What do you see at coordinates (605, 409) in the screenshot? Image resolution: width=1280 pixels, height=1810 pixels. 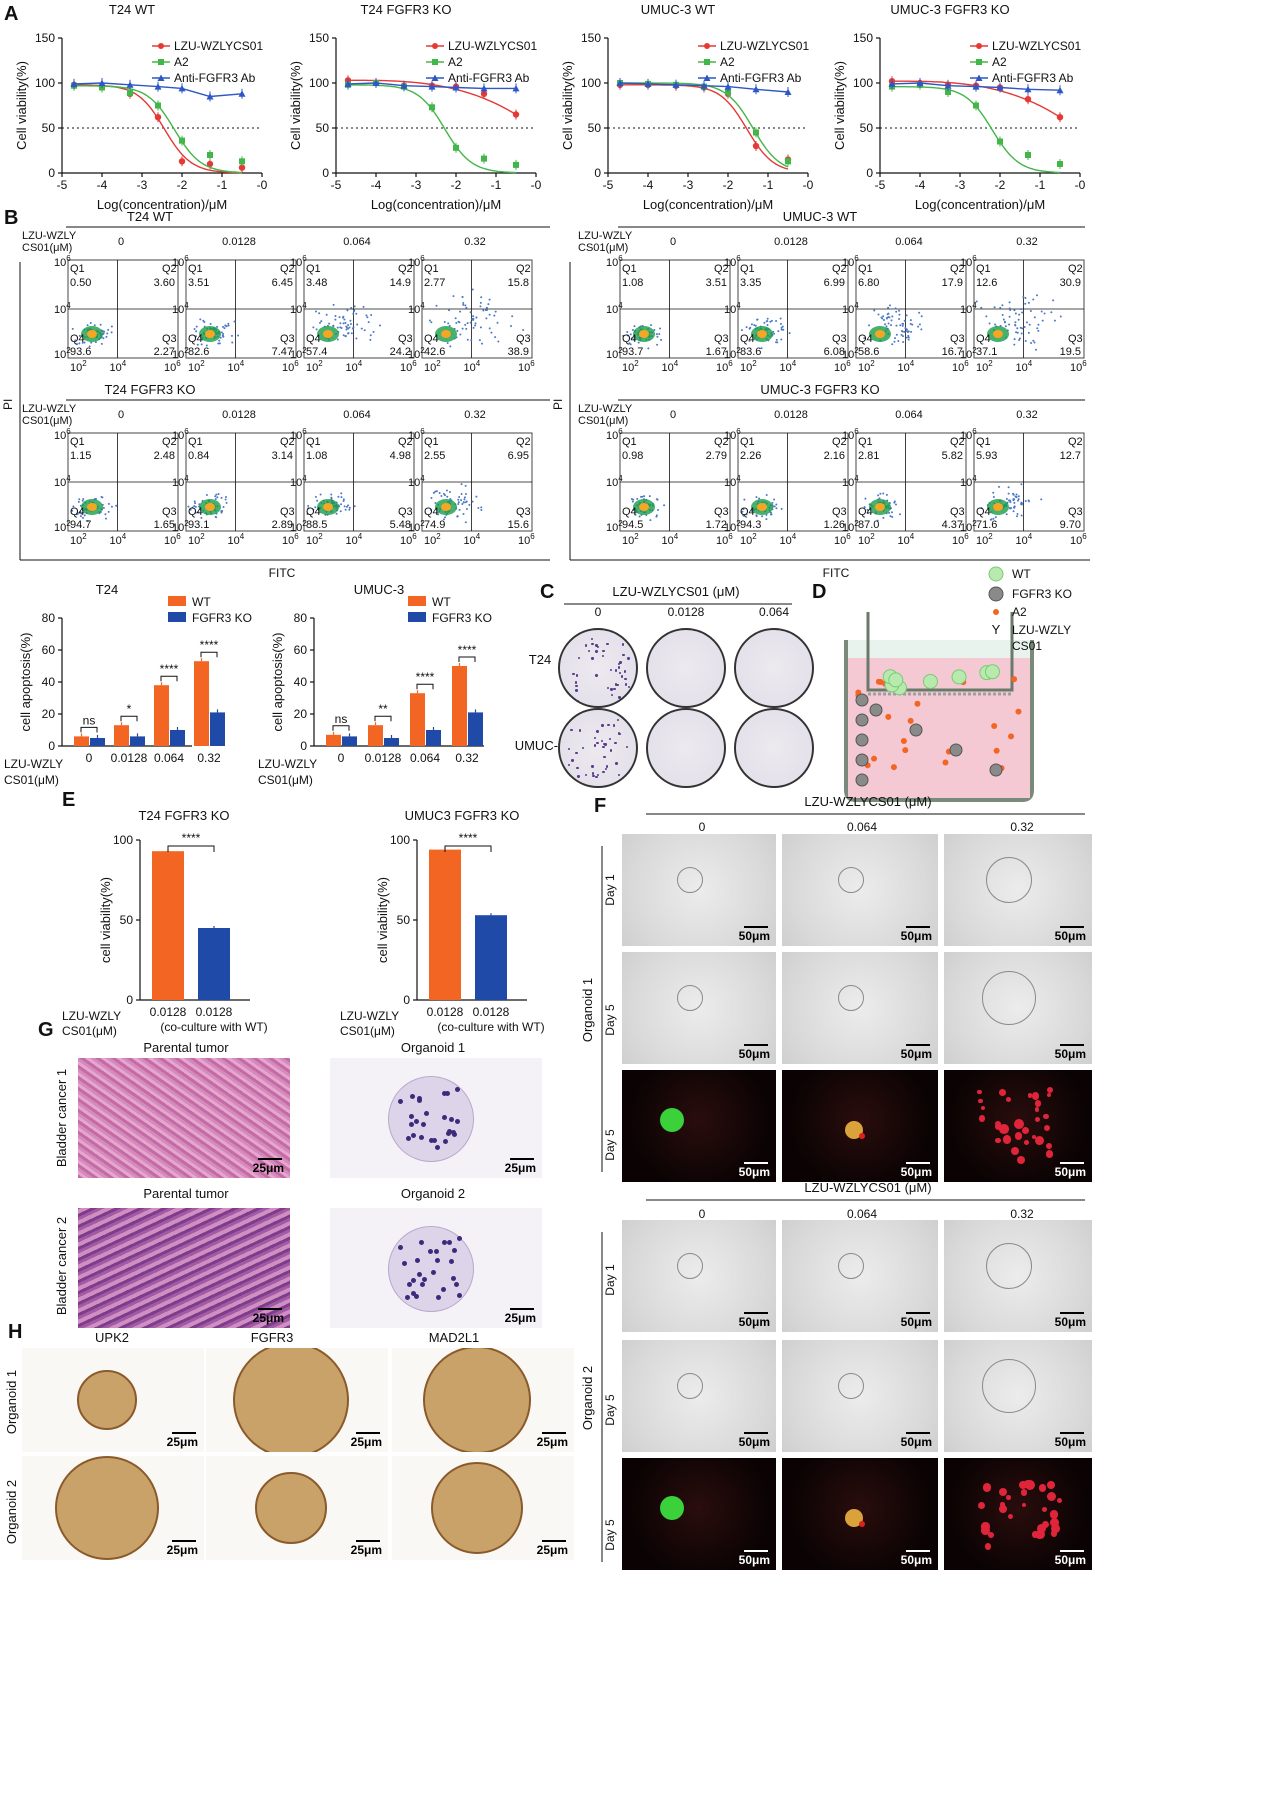 I see `flow-row-label: LZU-WZLY` at bounding box center [605, 409].